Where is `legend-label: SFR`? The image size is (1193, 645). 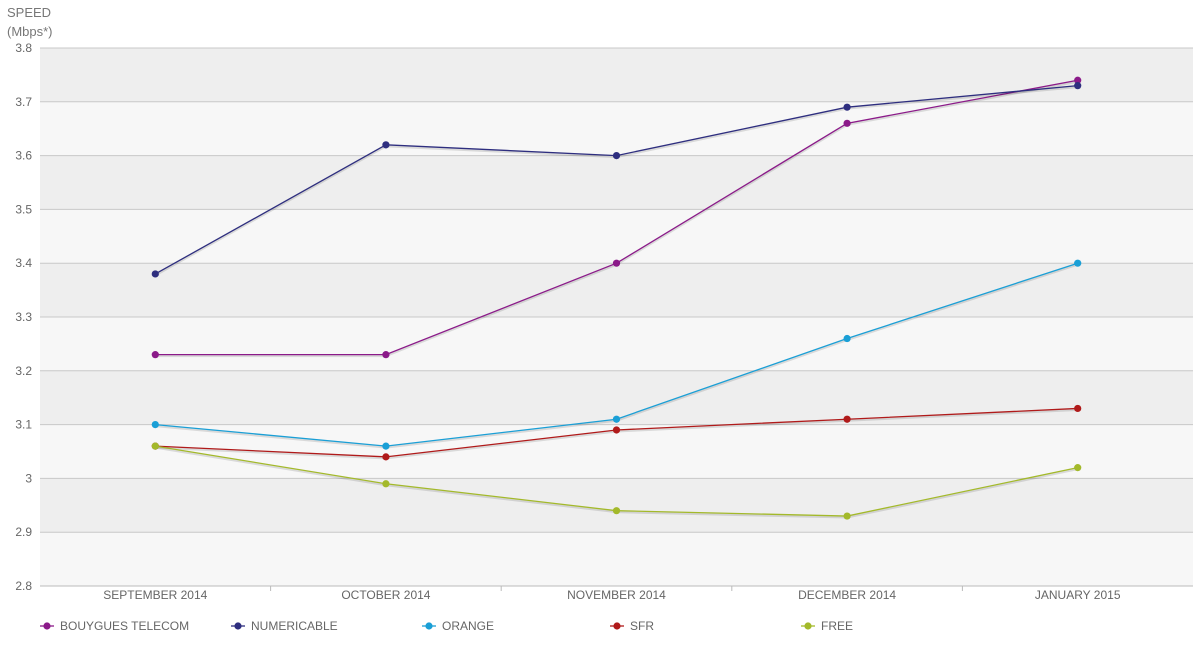
legend-label: SFR is located at coordinates (642, 626).